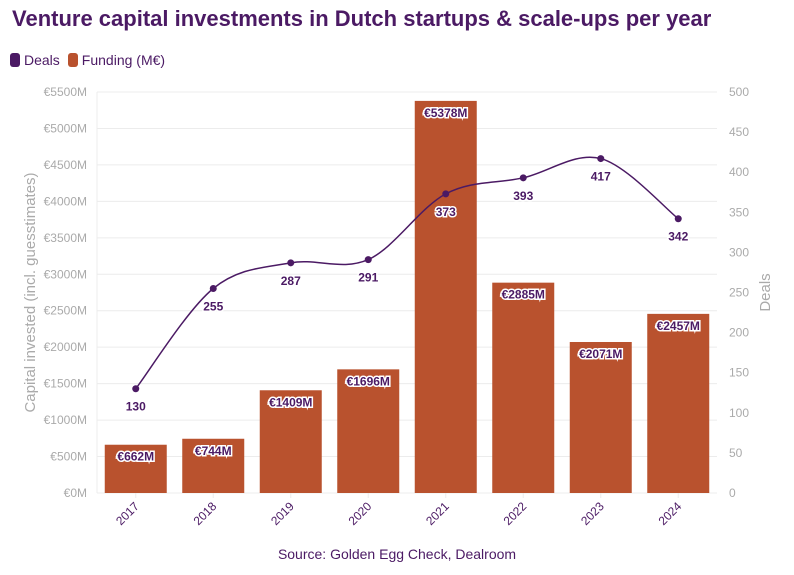 This screenshot has width=794, height=575. Describe the element at coordinates (290, 402) in the screenshot. I see `bar-data-label: €1409M` at that location.